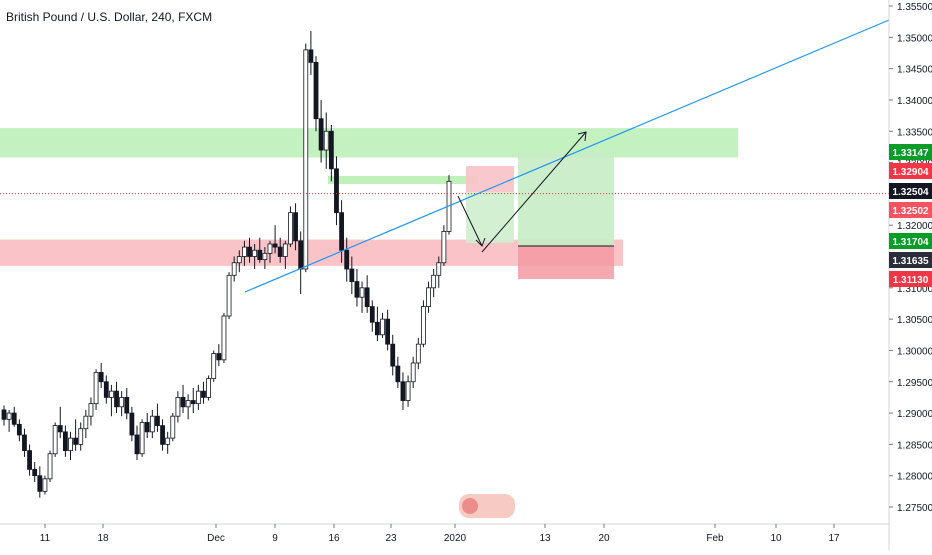 This screenshot has width=932, height=555. I want to click on price-label-text: 1.31635, so click(910, 261).